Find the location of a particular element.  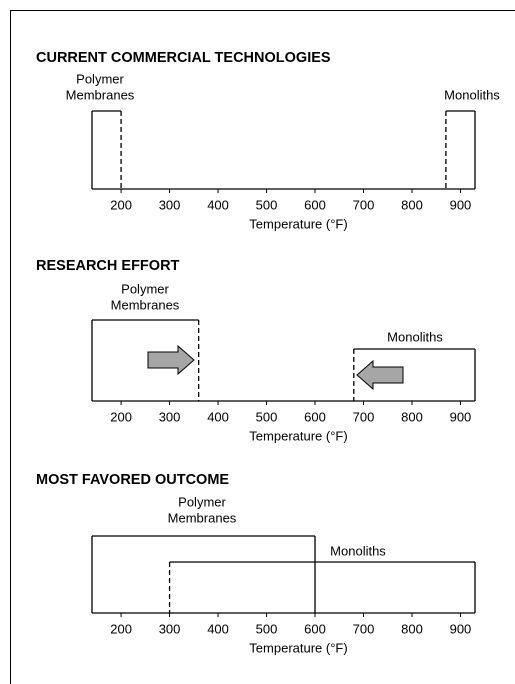

arrow-left is located at coordinates (380, 375).